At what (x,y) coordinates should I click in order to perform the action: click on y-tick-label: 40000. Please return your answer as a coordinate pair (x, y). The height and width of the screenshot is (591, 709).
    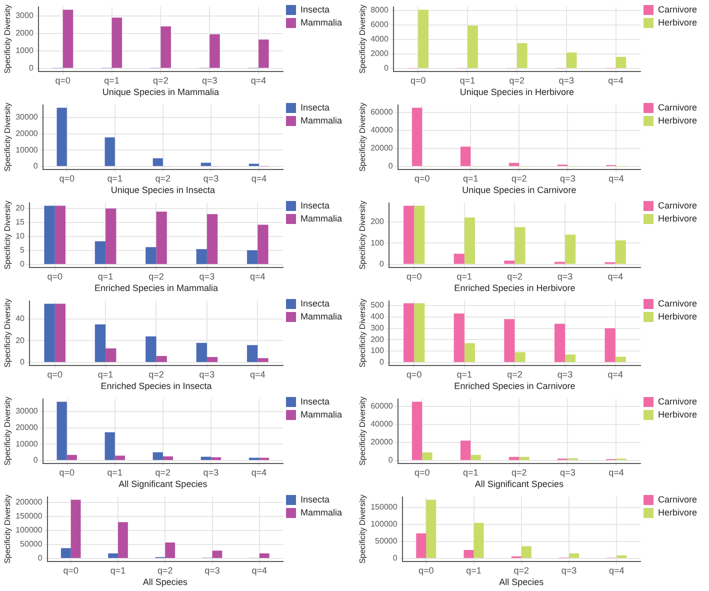
    Looking at the image, I should click on (382, 130).